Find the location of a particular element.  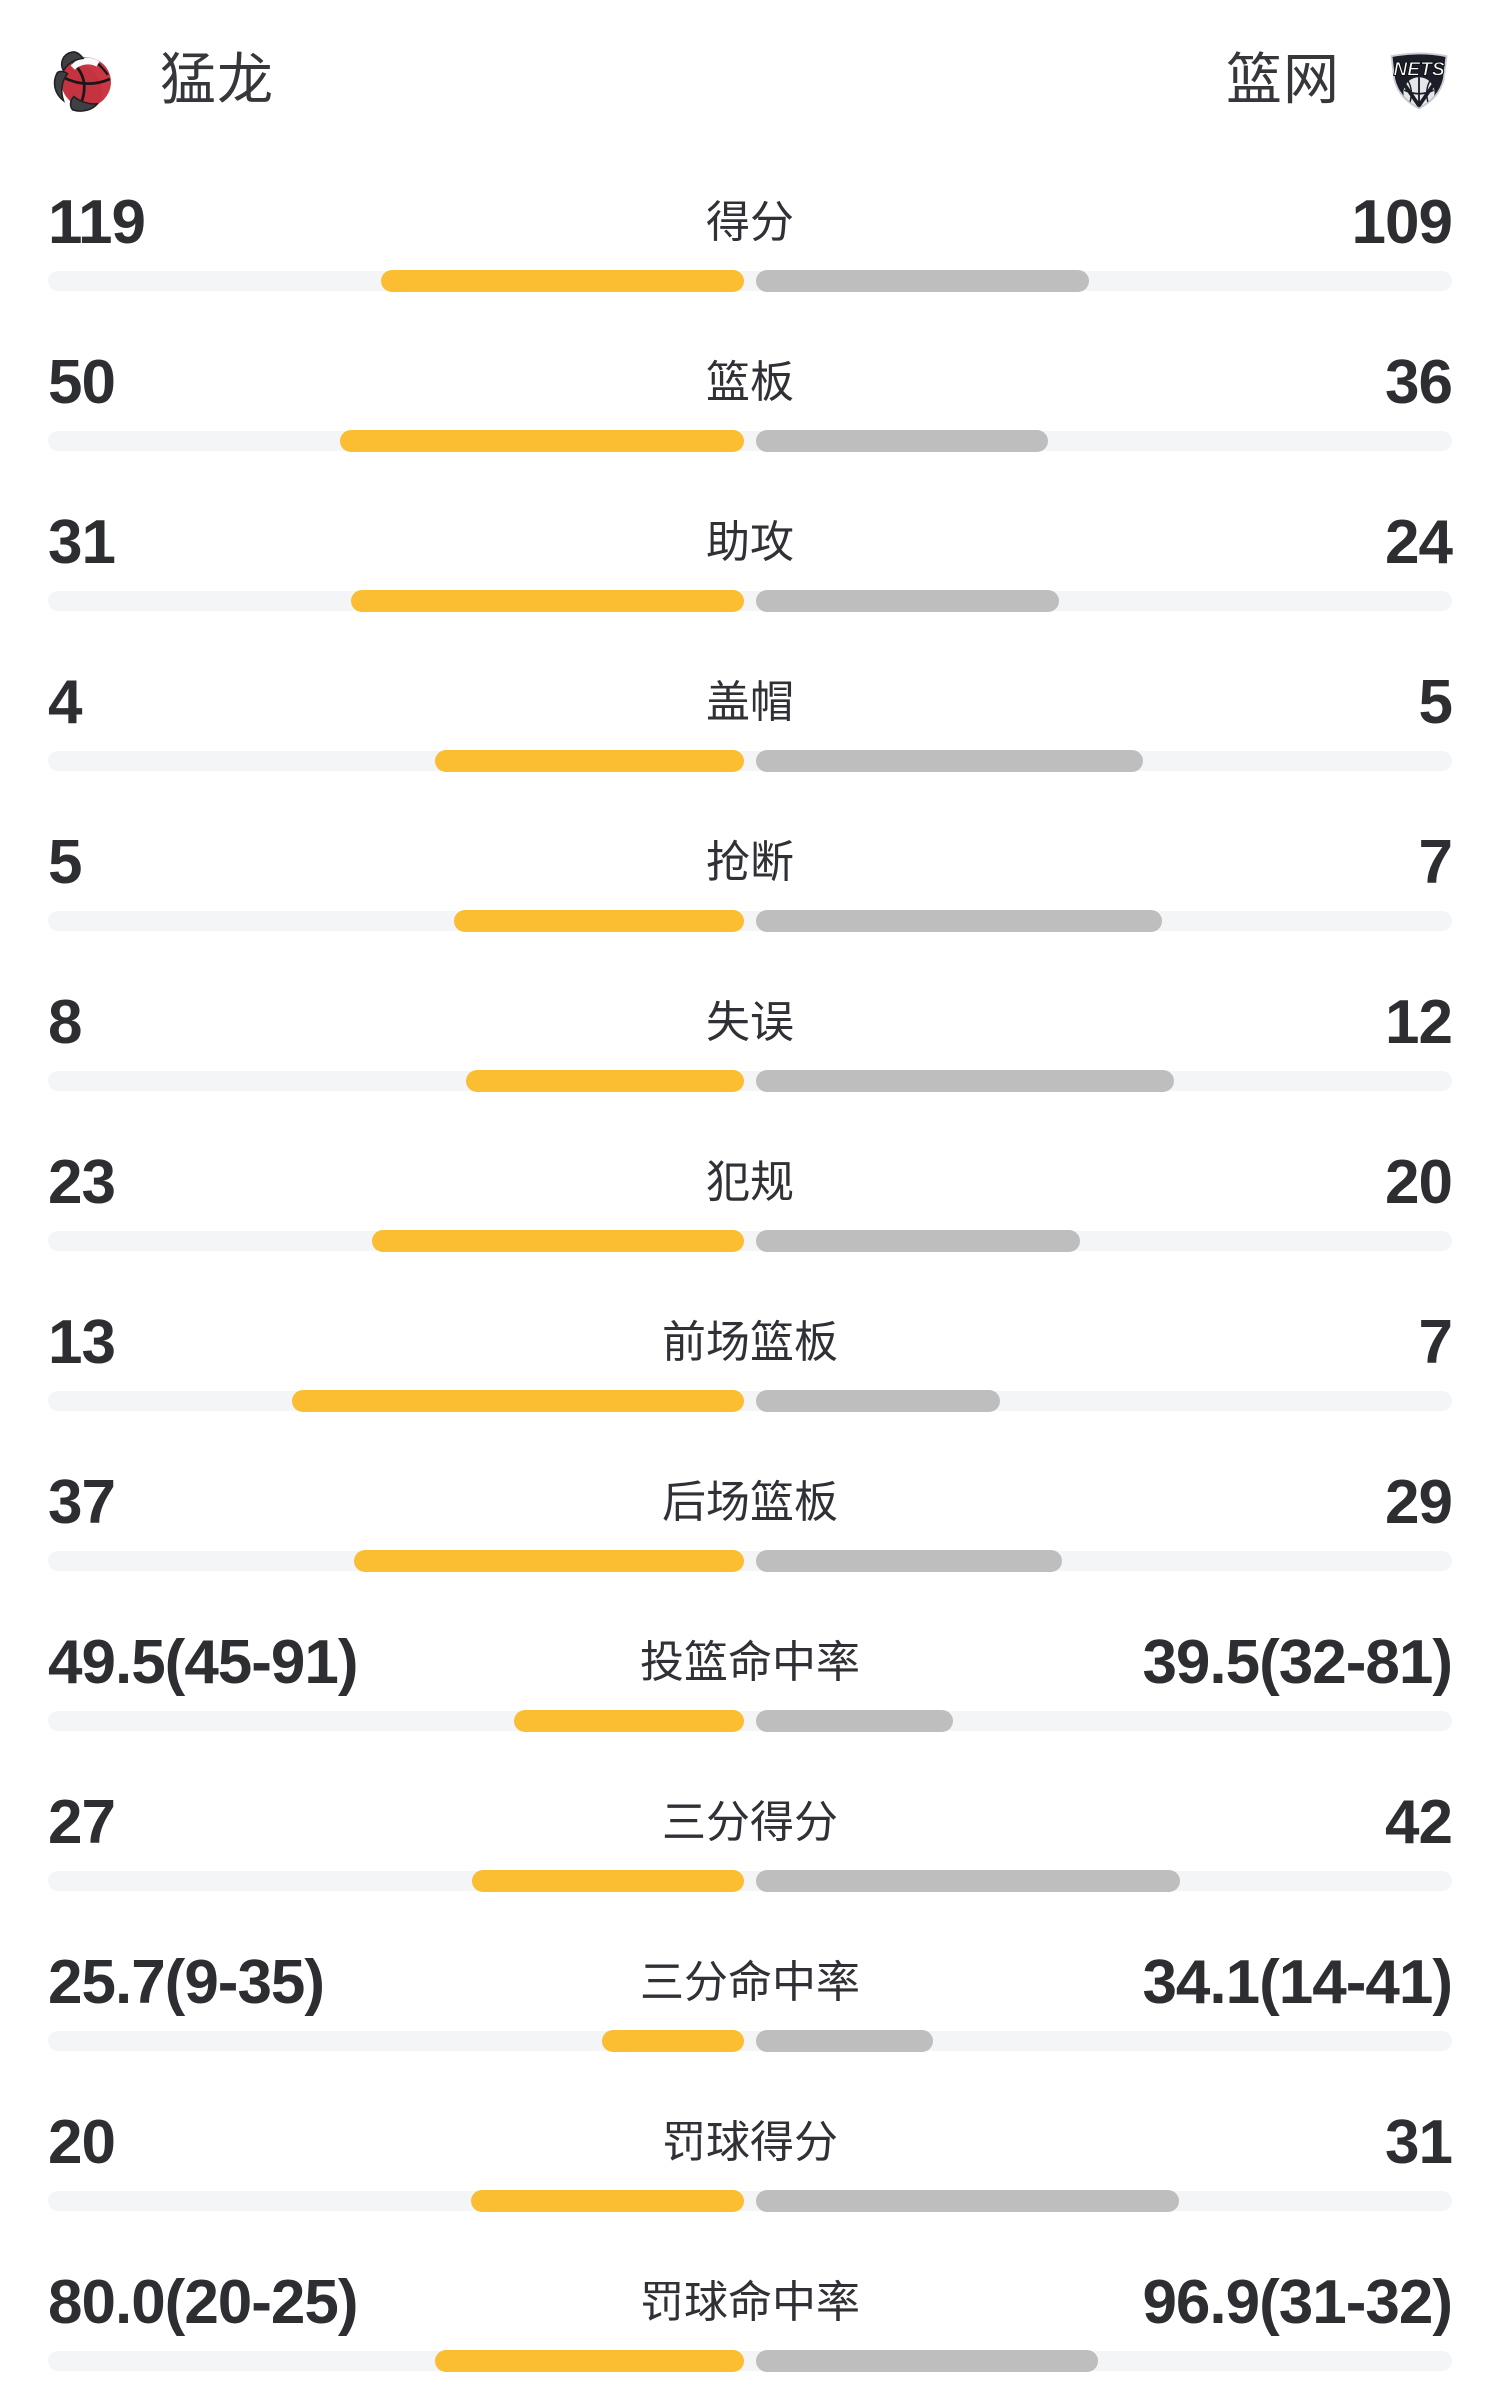

stat-label: 犯规 is located at coordinates (750, 1182).